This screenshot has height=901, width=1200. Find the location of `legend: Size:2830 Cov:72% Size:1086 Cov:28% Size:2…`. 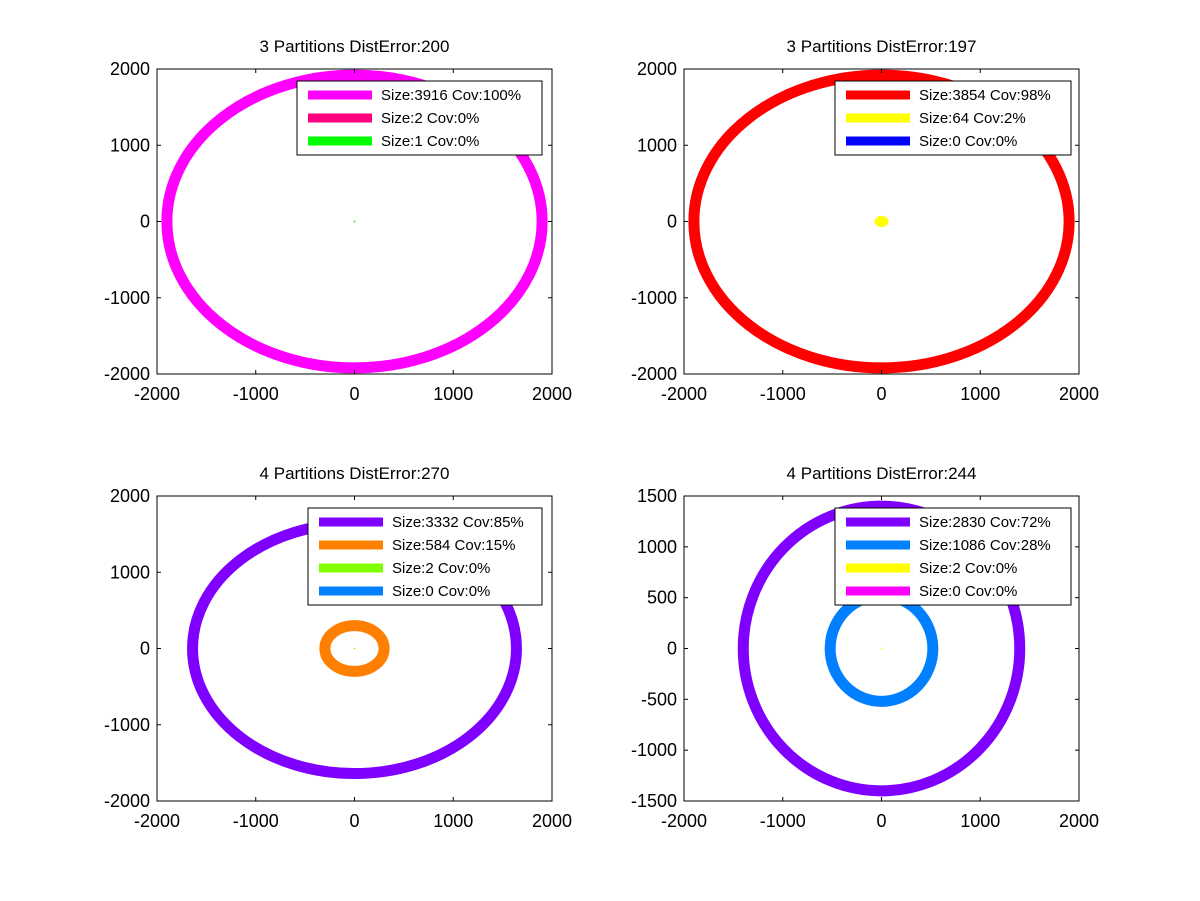

legend: Size:2830 Cov:72% Size:1086 Cov:28% Size:2… is located at coordinates (953, 556).